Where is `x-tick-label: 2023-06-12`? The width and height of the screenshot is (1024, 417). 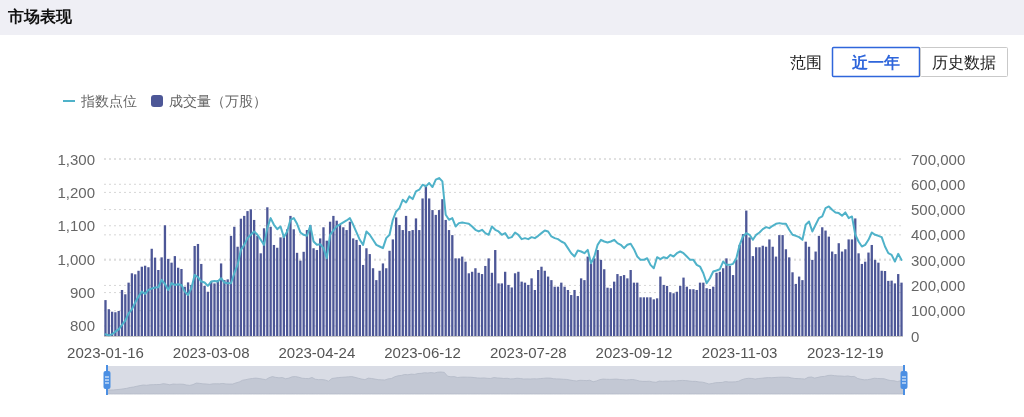
x-tick-label: 2023-06-12 is located at coordinates (422, 352).